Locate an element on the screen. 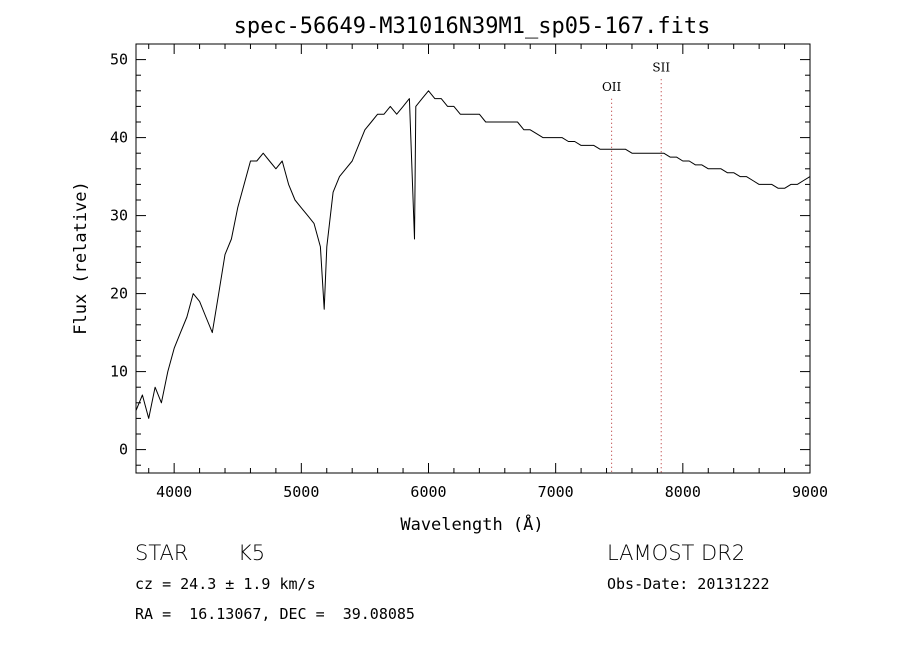  y-tick-label: 10 is located at coordinates (119, 372).